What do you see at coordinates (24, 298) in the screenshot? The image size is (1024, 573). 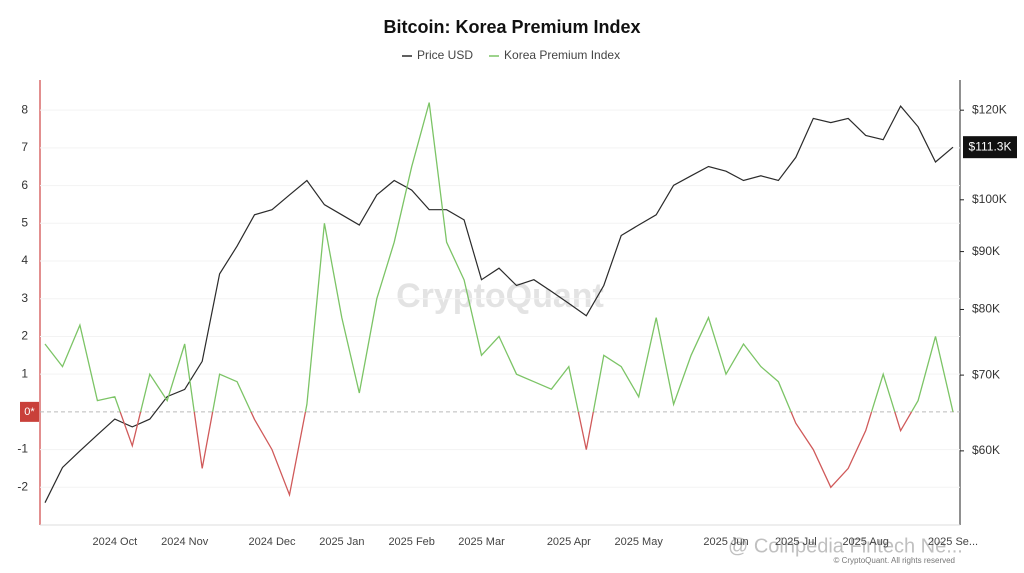 I see `y-tick-label: 3` at bounding box center [24, 298].